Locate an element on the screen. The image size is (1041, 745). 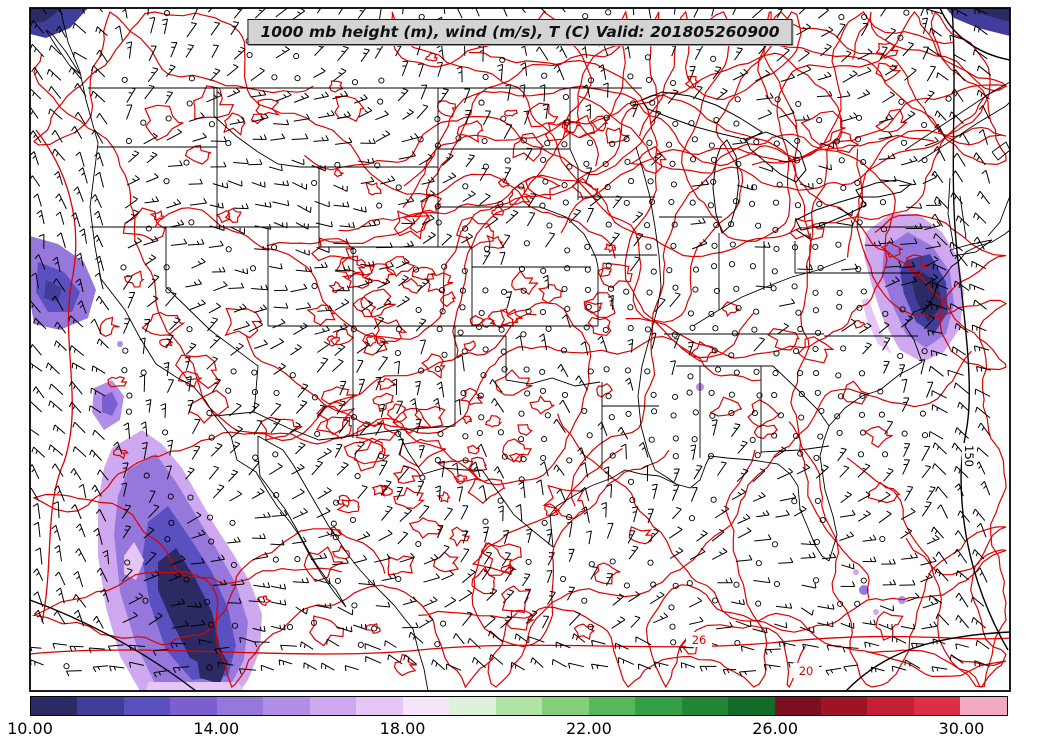
svg-text: 150 is located at coordinates (969, 456).